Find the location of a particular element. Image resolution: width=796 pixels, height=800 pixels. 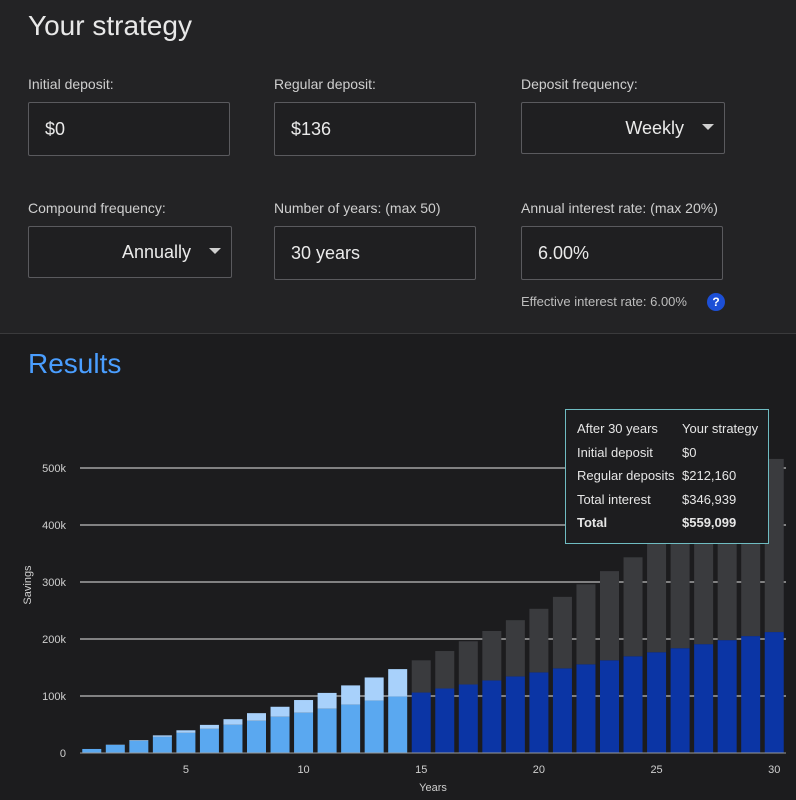

tooltip-col2-header: Your strategy is located at coordinates (720, 428).